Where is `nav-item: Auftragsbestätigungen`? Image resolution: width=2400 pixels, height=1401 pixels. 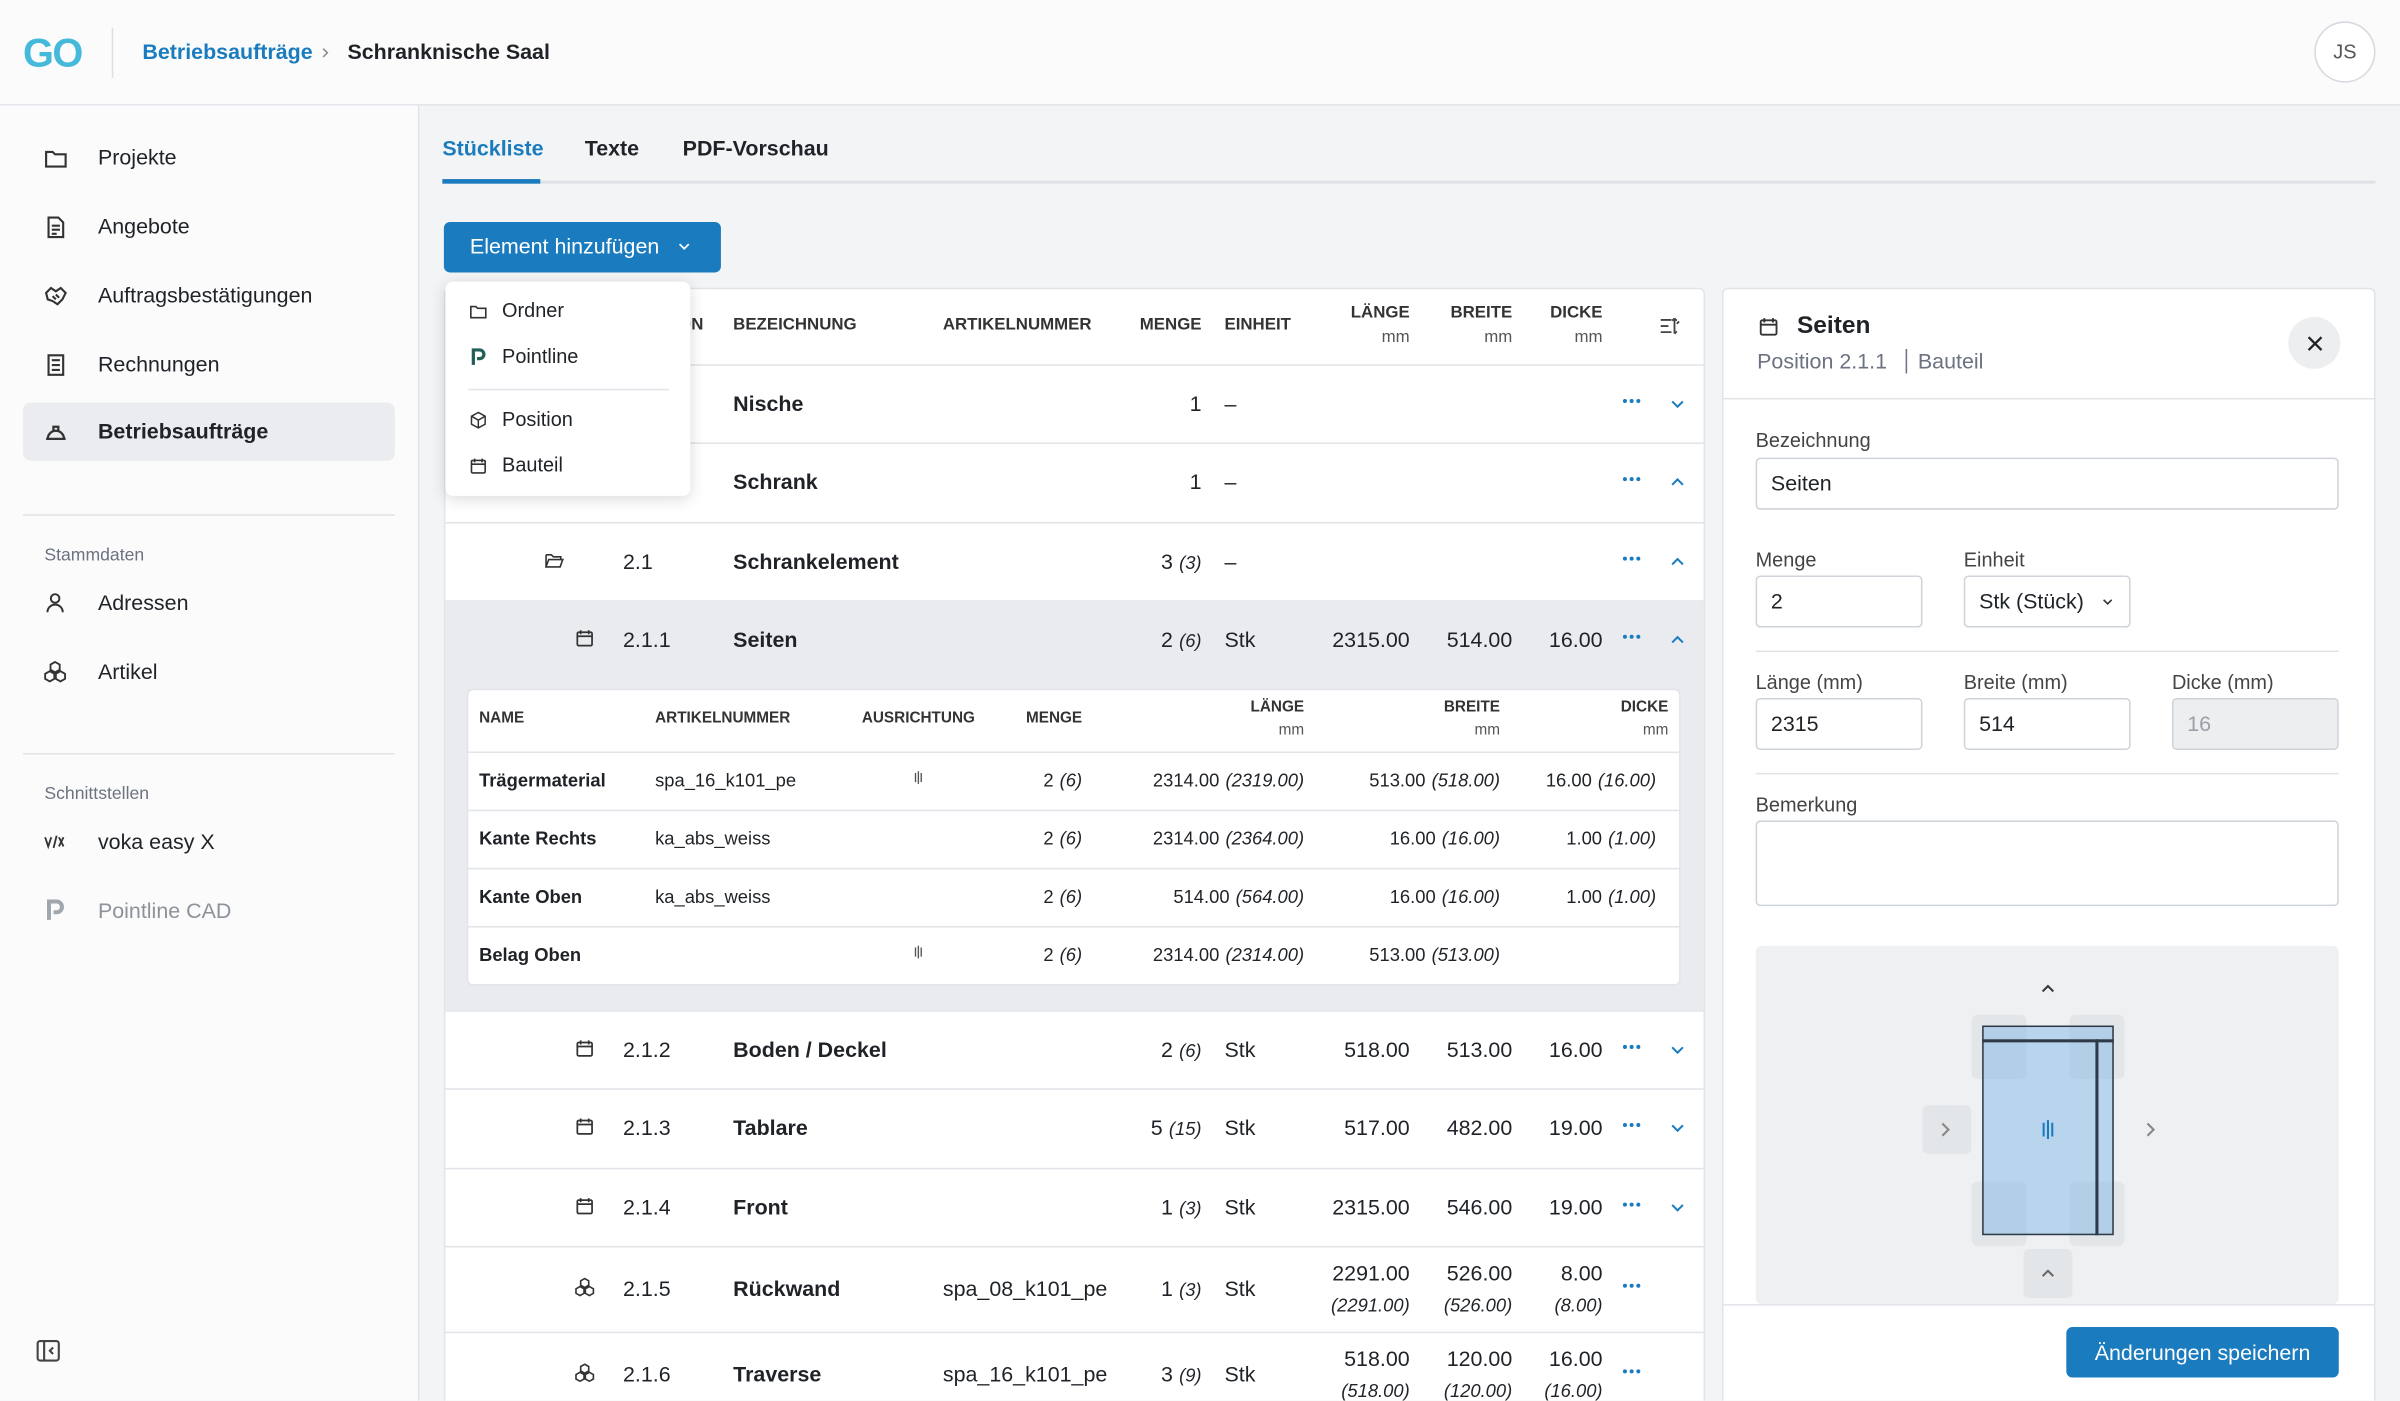 nav-item: Auftragsbestätigungen is located at coordinates (205, 295).